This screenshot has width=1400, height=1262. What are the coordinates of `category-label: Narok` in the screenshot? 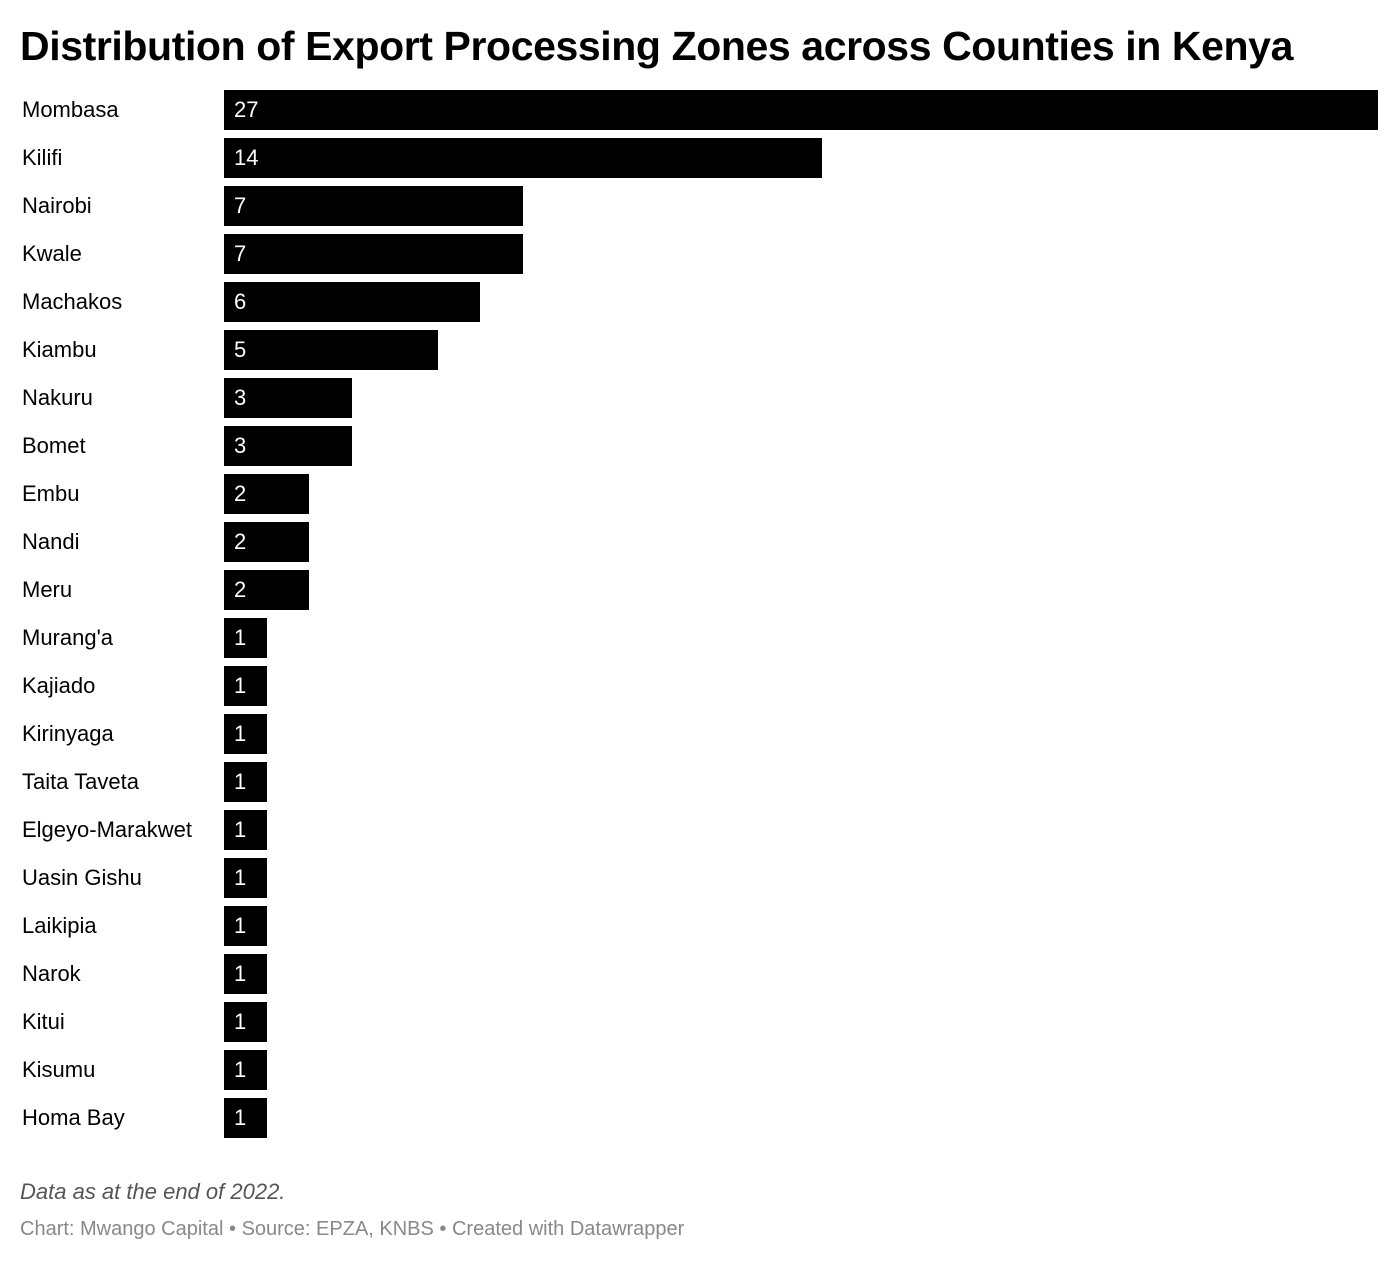 It's located at (51, 973).